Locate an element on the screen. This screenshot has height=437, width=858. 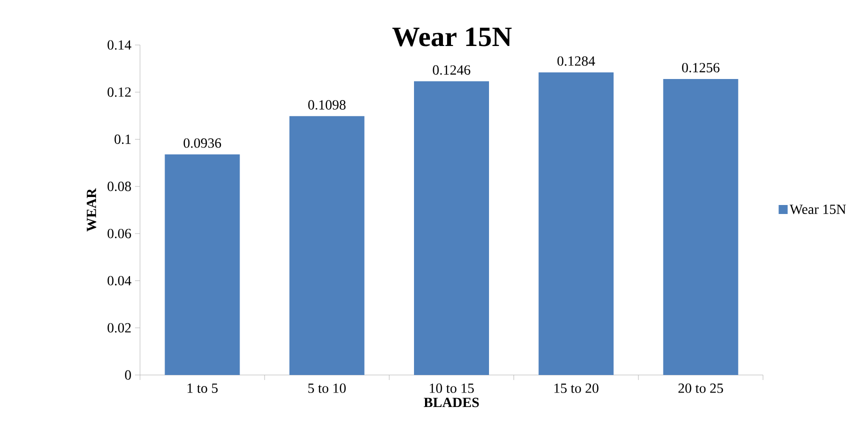
x-tick-label: 10 to 15 is located at coordinates (452, 388).